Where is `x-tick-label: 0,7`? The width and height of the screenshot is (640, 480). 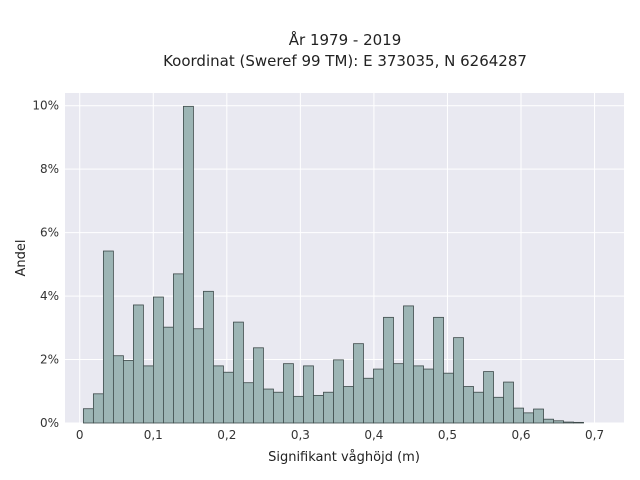 x-tick-label: 0,7 is located at coordinates (594, 435).